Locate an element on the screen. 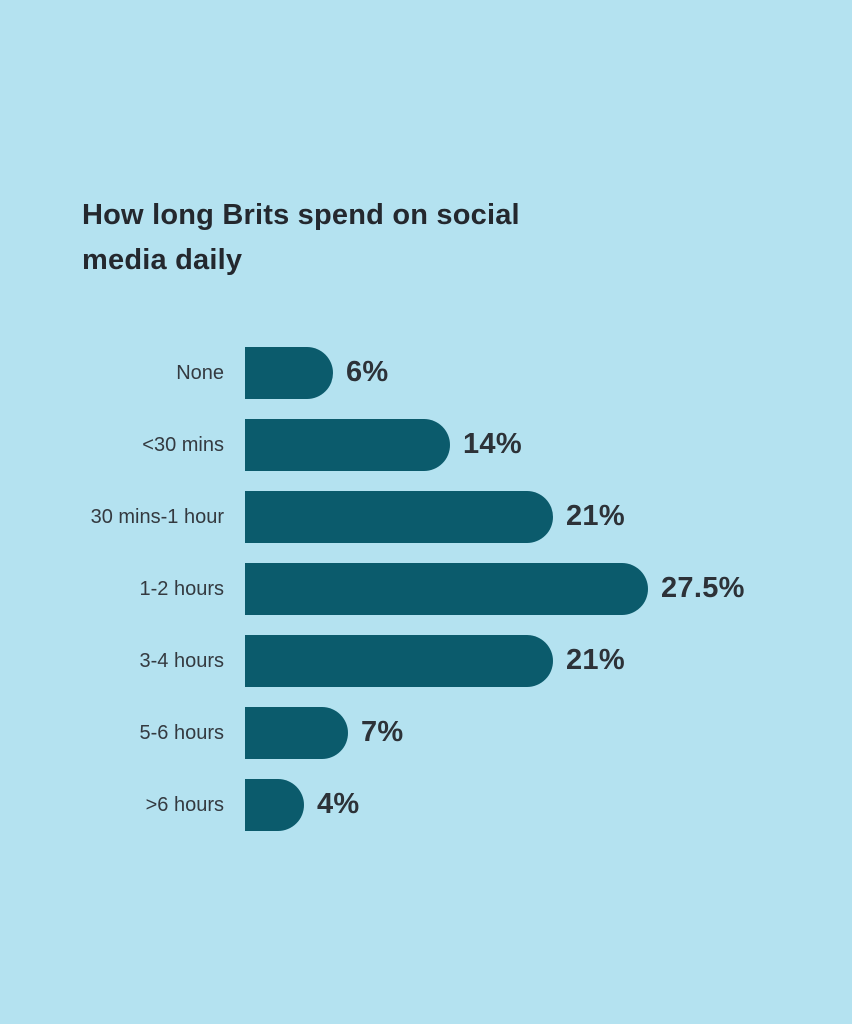  value-label: 14% is located at coordinates (492, 444).